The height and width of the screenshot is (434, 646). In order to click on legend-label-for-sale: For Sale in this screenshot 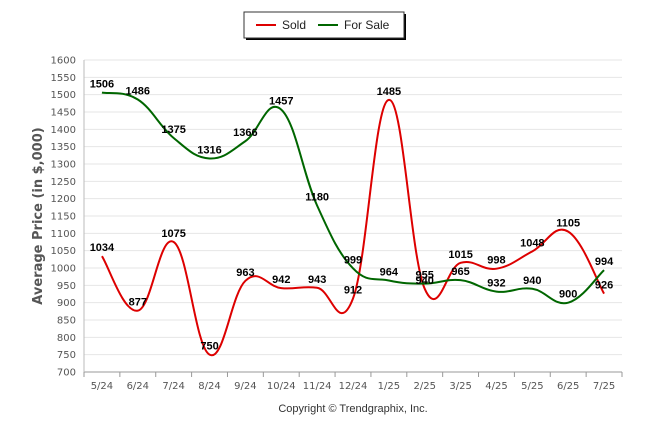, I will do `click(367, 25)`.